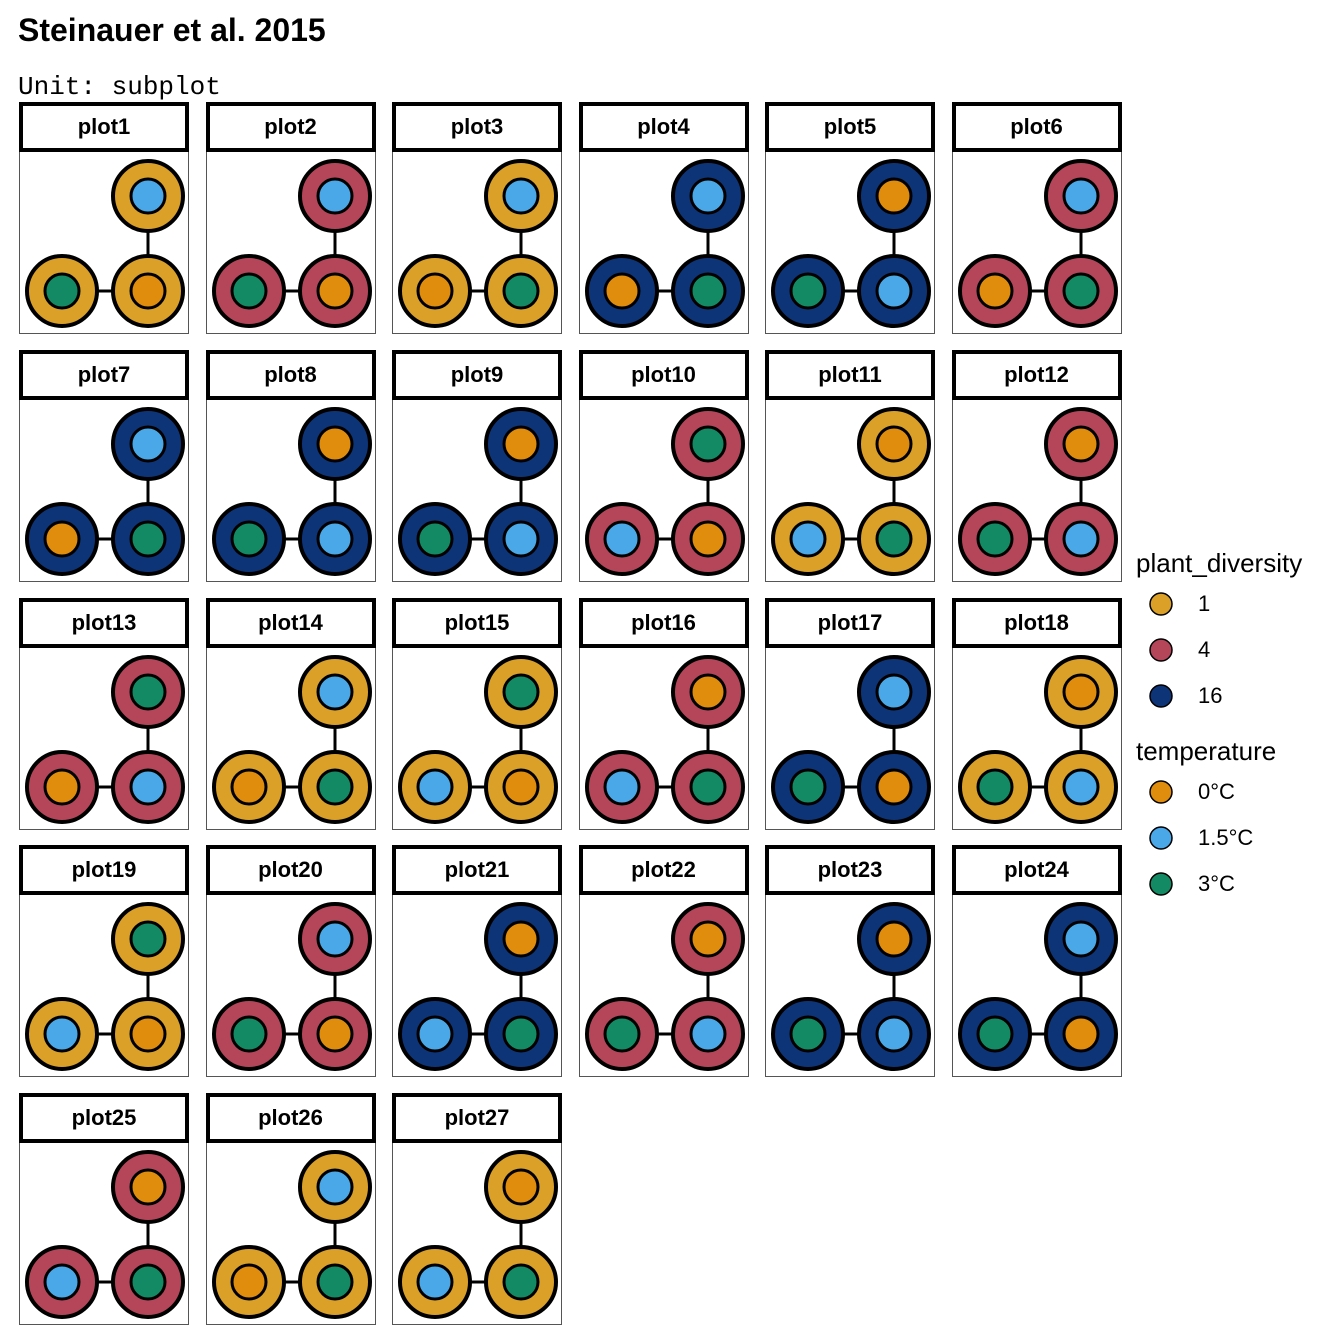 Image resolution: width=1344 pixels, height=1344 pixels. What do you see at coordinates (850, 622) in the screenshot?
I see `panel-strip-label: plot17` at bounding box center [850, 622].